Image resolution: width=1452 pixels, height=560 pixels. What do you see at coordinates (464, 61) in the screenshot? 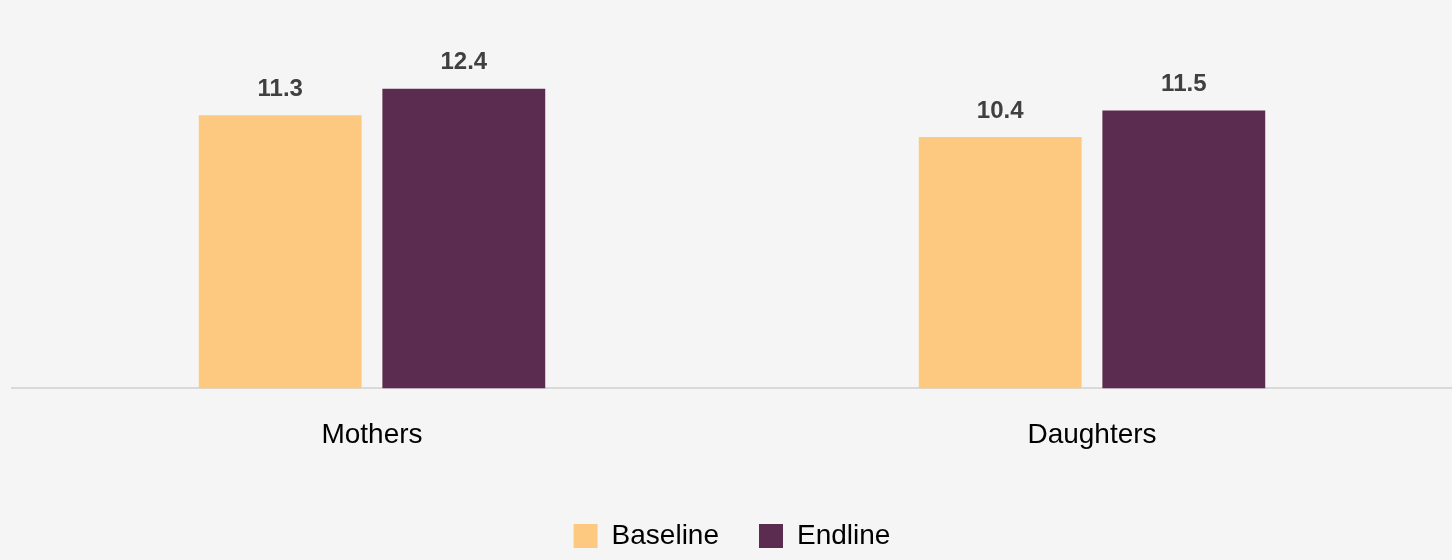
I see `data-label: 12.4` at bounding box center [464, 61].